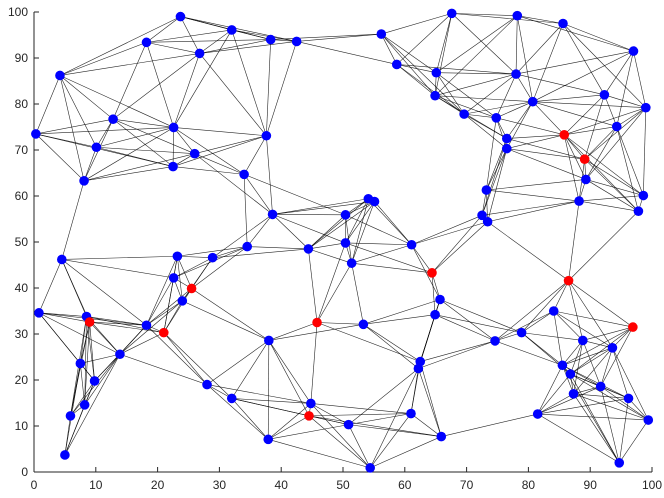 This screenshot has width=664, height=498. What do you see at coordinates (467, 485) in the screenshot?
I see `x-tick-label: 70` at bounding box center [467, 485].